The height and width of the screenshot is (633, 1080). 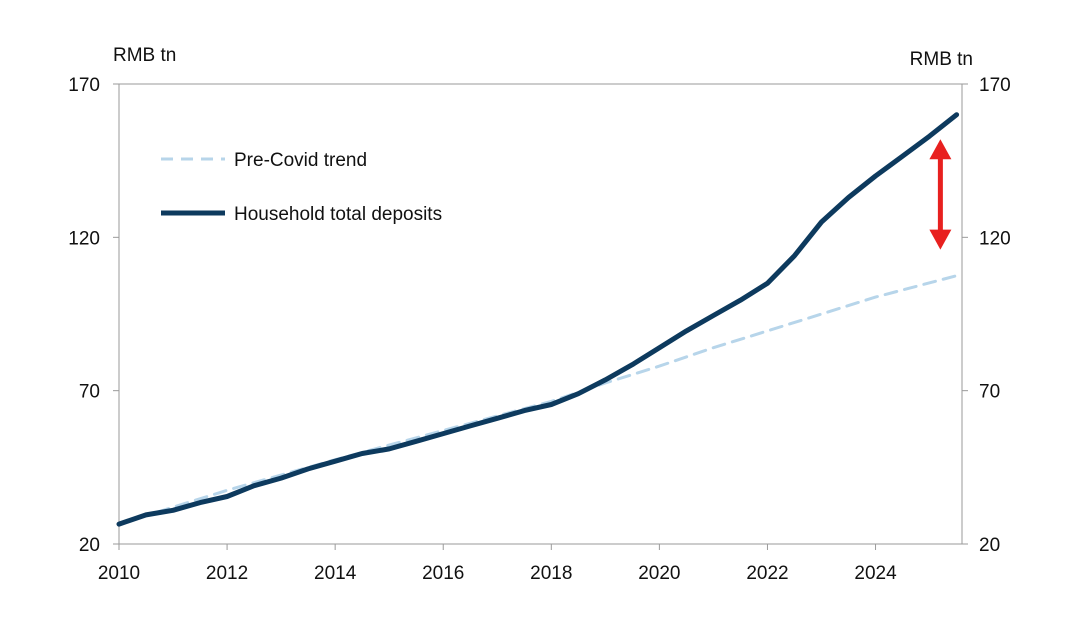 I want to click on y-tick-label-right: 70, so click(x=989, y=392).